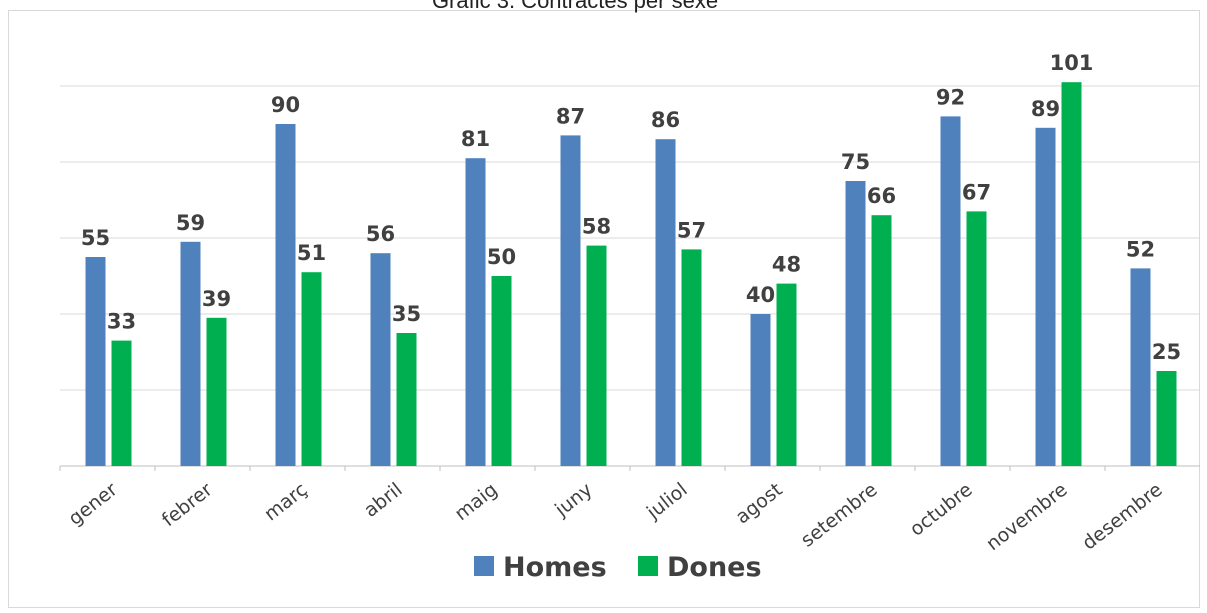 The image size is (1207, 613). I want to click on data-label-dones-març: 51, so click(311, 253).